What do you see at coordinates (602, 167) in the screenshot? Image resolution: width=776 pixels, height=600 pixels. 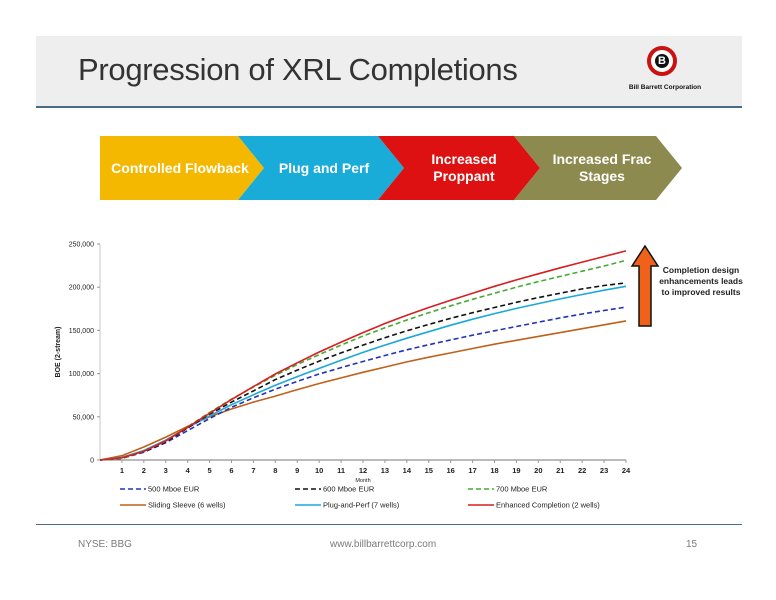 I see `chevron-4-label: Increased Frac Stages` at bounding box center [602, 167].